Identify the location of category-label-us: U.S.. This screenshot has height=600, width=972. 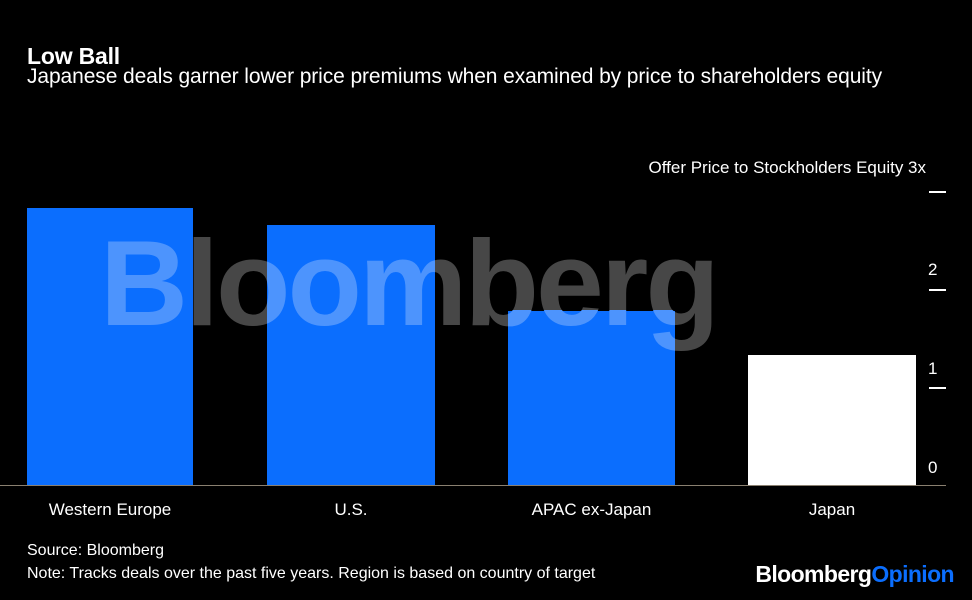
(351, 509).